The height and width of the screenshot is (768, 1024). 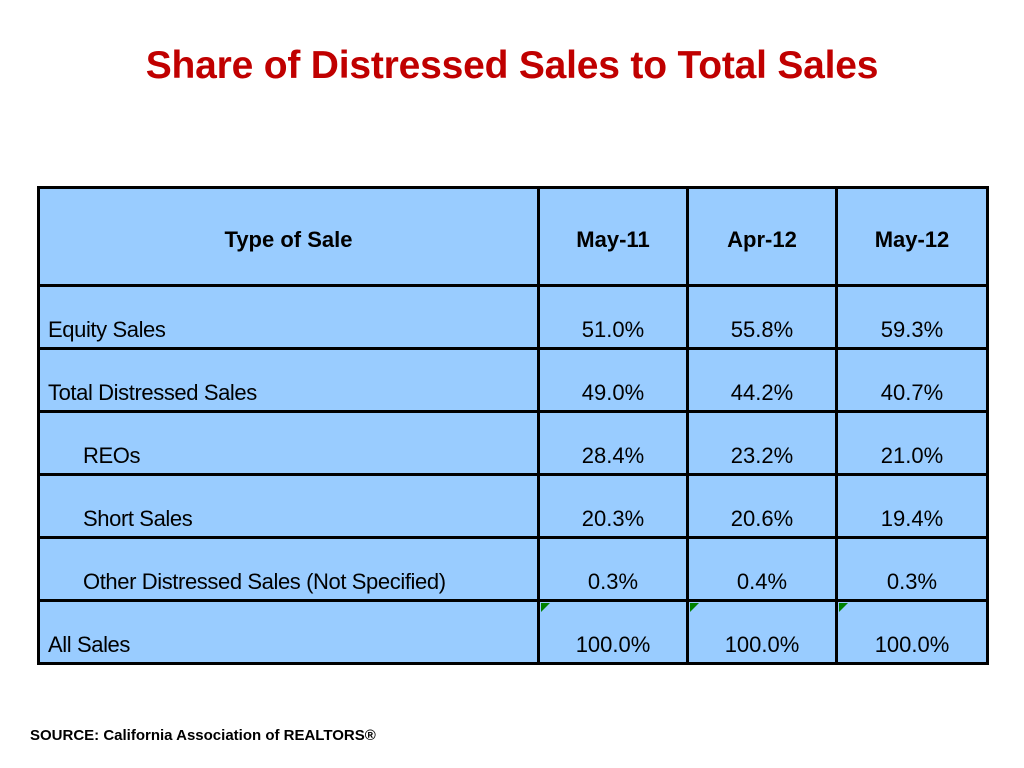 I want to click on table-cell: 23.2%, so click(x=762, y=443).